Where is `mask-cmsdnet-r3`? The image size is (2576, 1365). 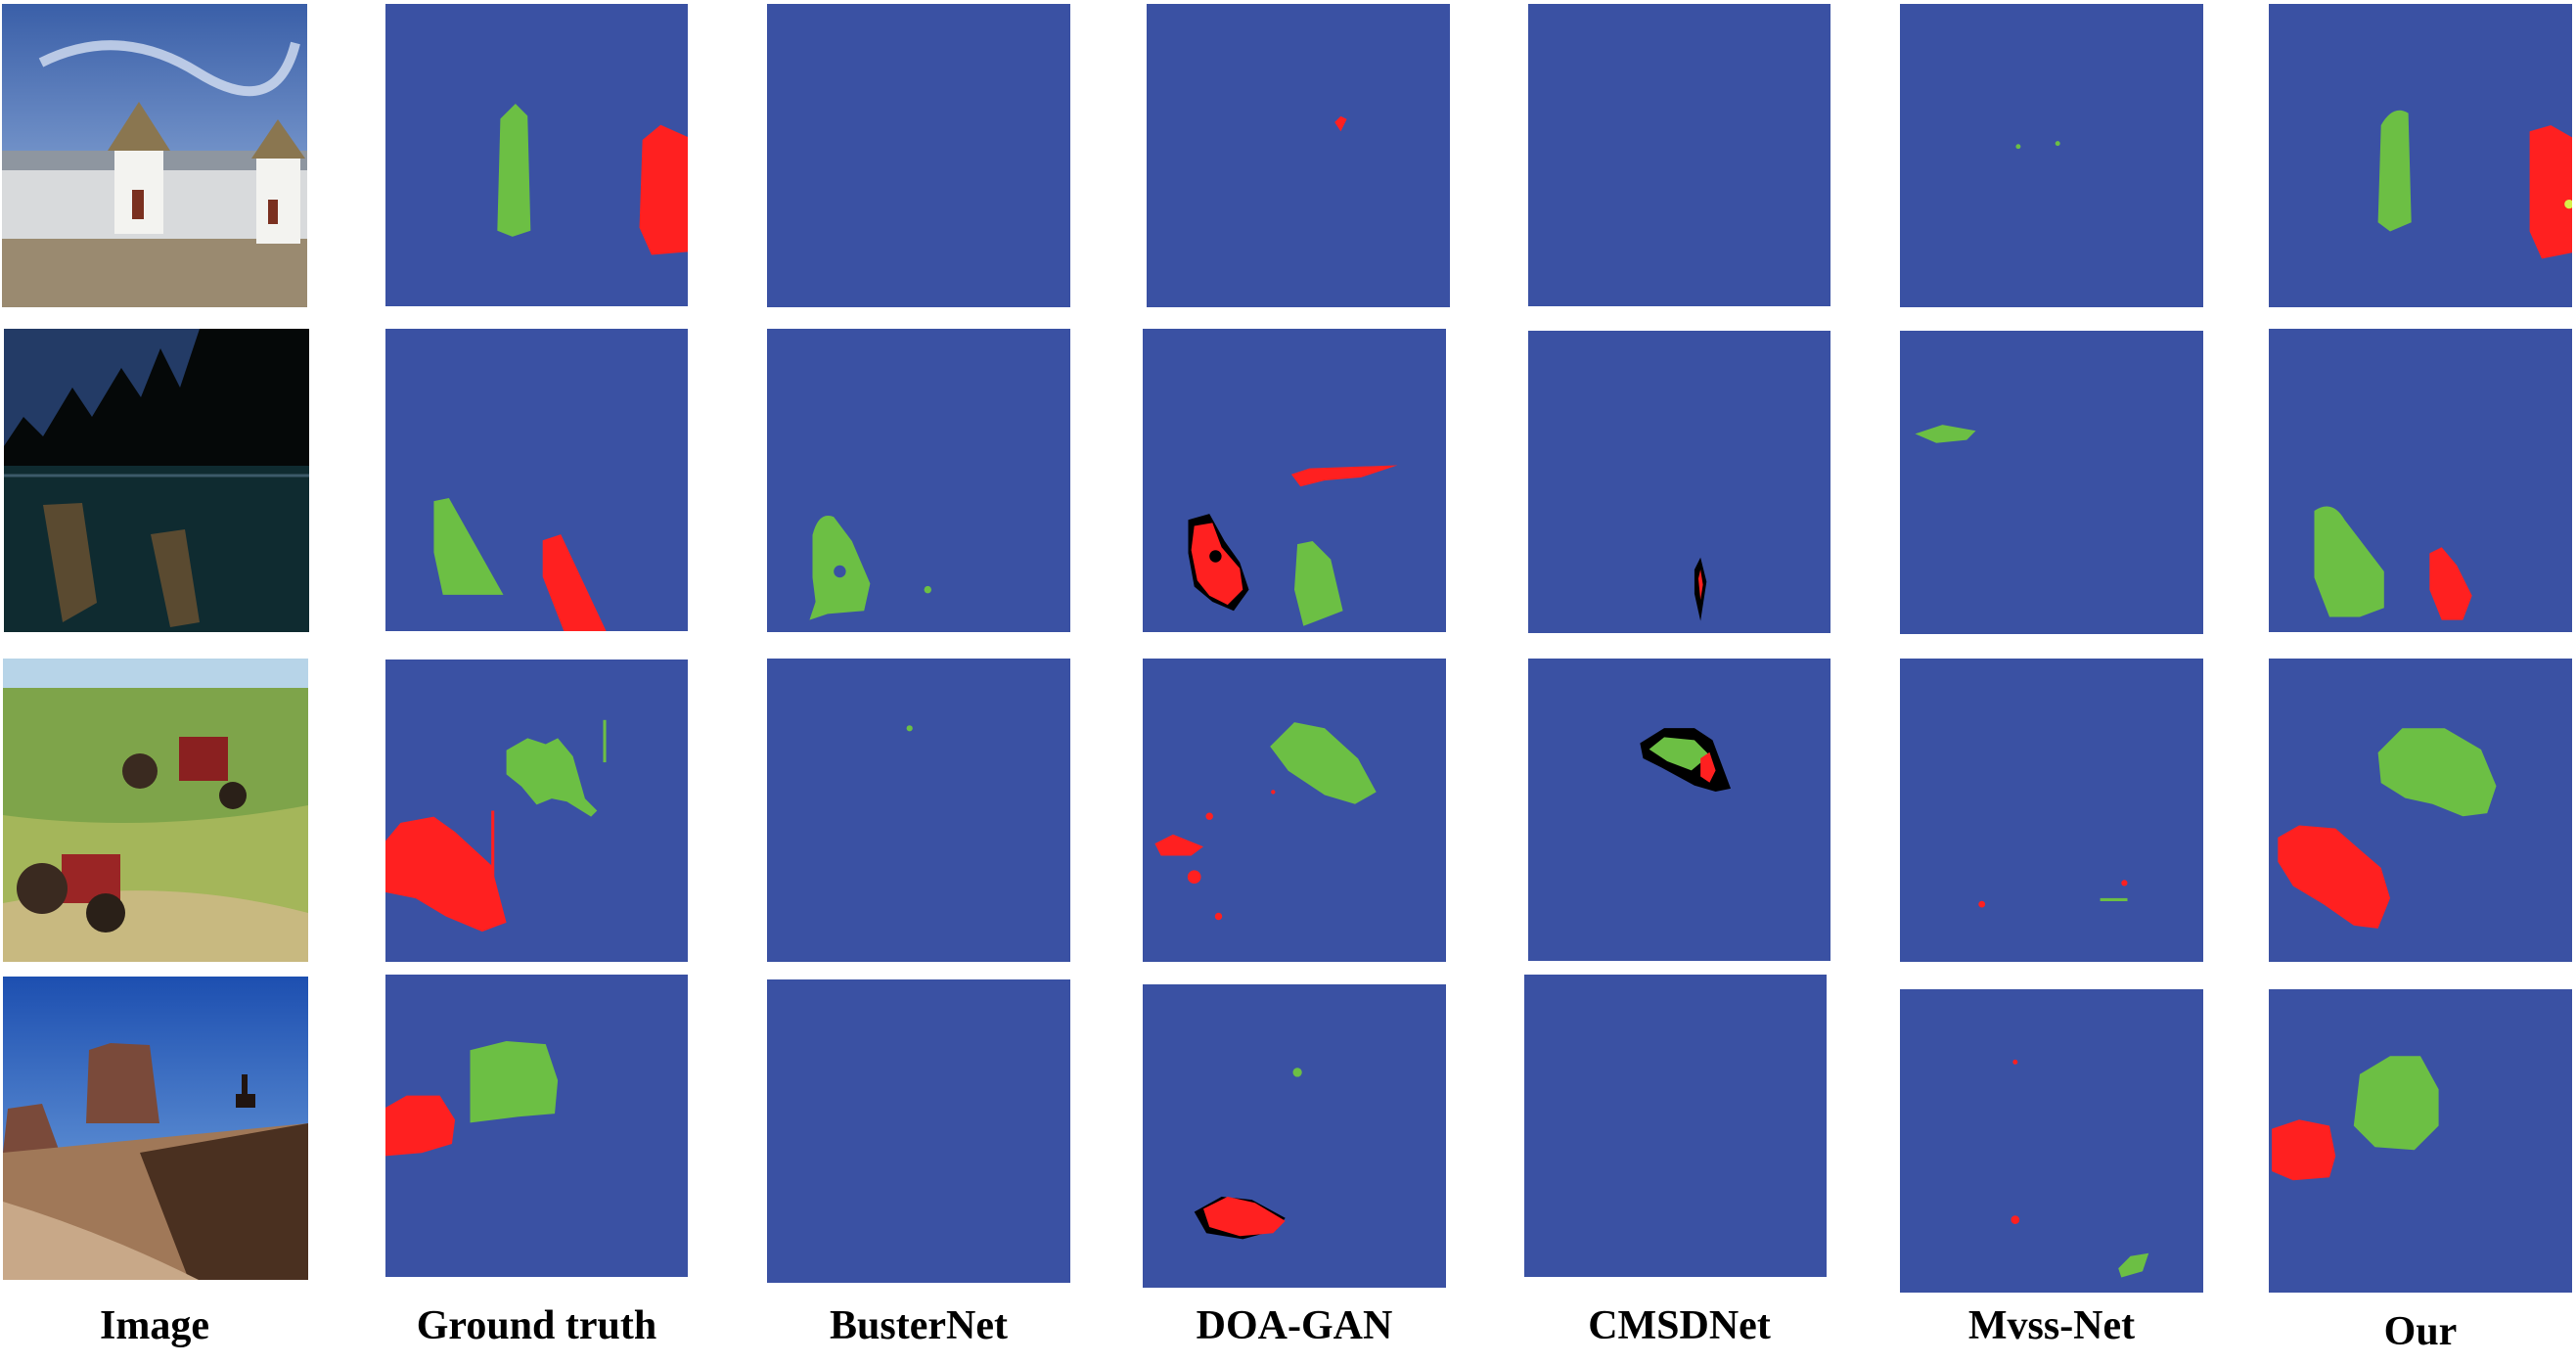
mask-cmsdnet-r3 is located at coordinates (1679, 810).